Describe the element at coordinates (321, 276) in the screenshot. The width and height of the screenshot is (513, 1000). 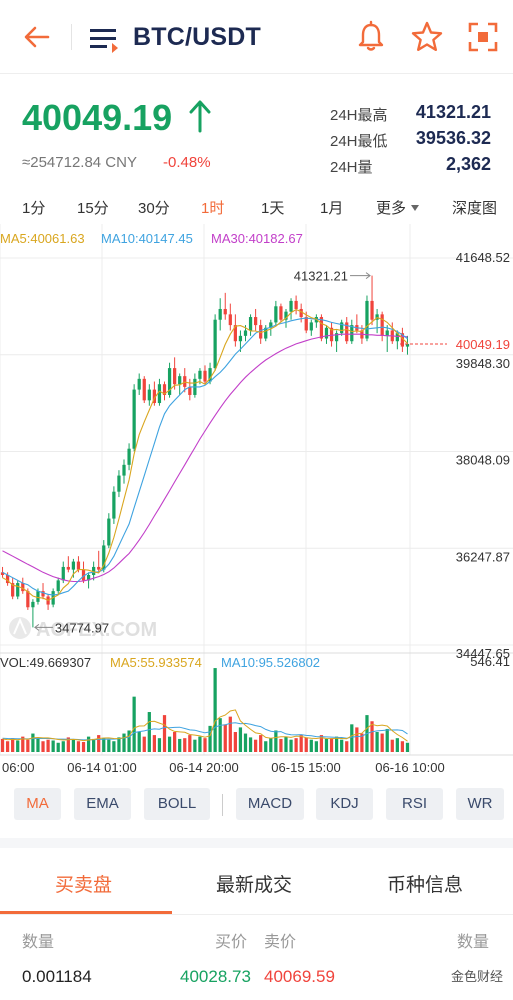
I see `max-marker-label: 41321.21` at that location.